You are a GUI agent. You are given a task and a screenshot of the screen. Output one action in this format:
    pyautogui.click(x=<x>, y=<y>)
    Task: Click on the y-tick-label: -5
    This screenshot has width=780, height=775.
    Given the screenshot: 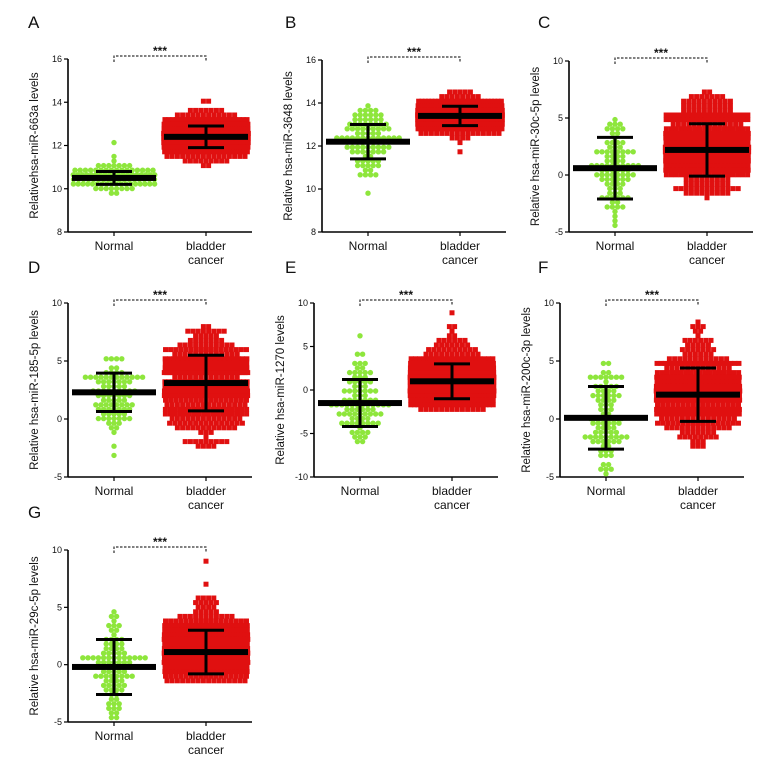 What is the action you would take?
    pyautogui.click(x=58, y=722)
    